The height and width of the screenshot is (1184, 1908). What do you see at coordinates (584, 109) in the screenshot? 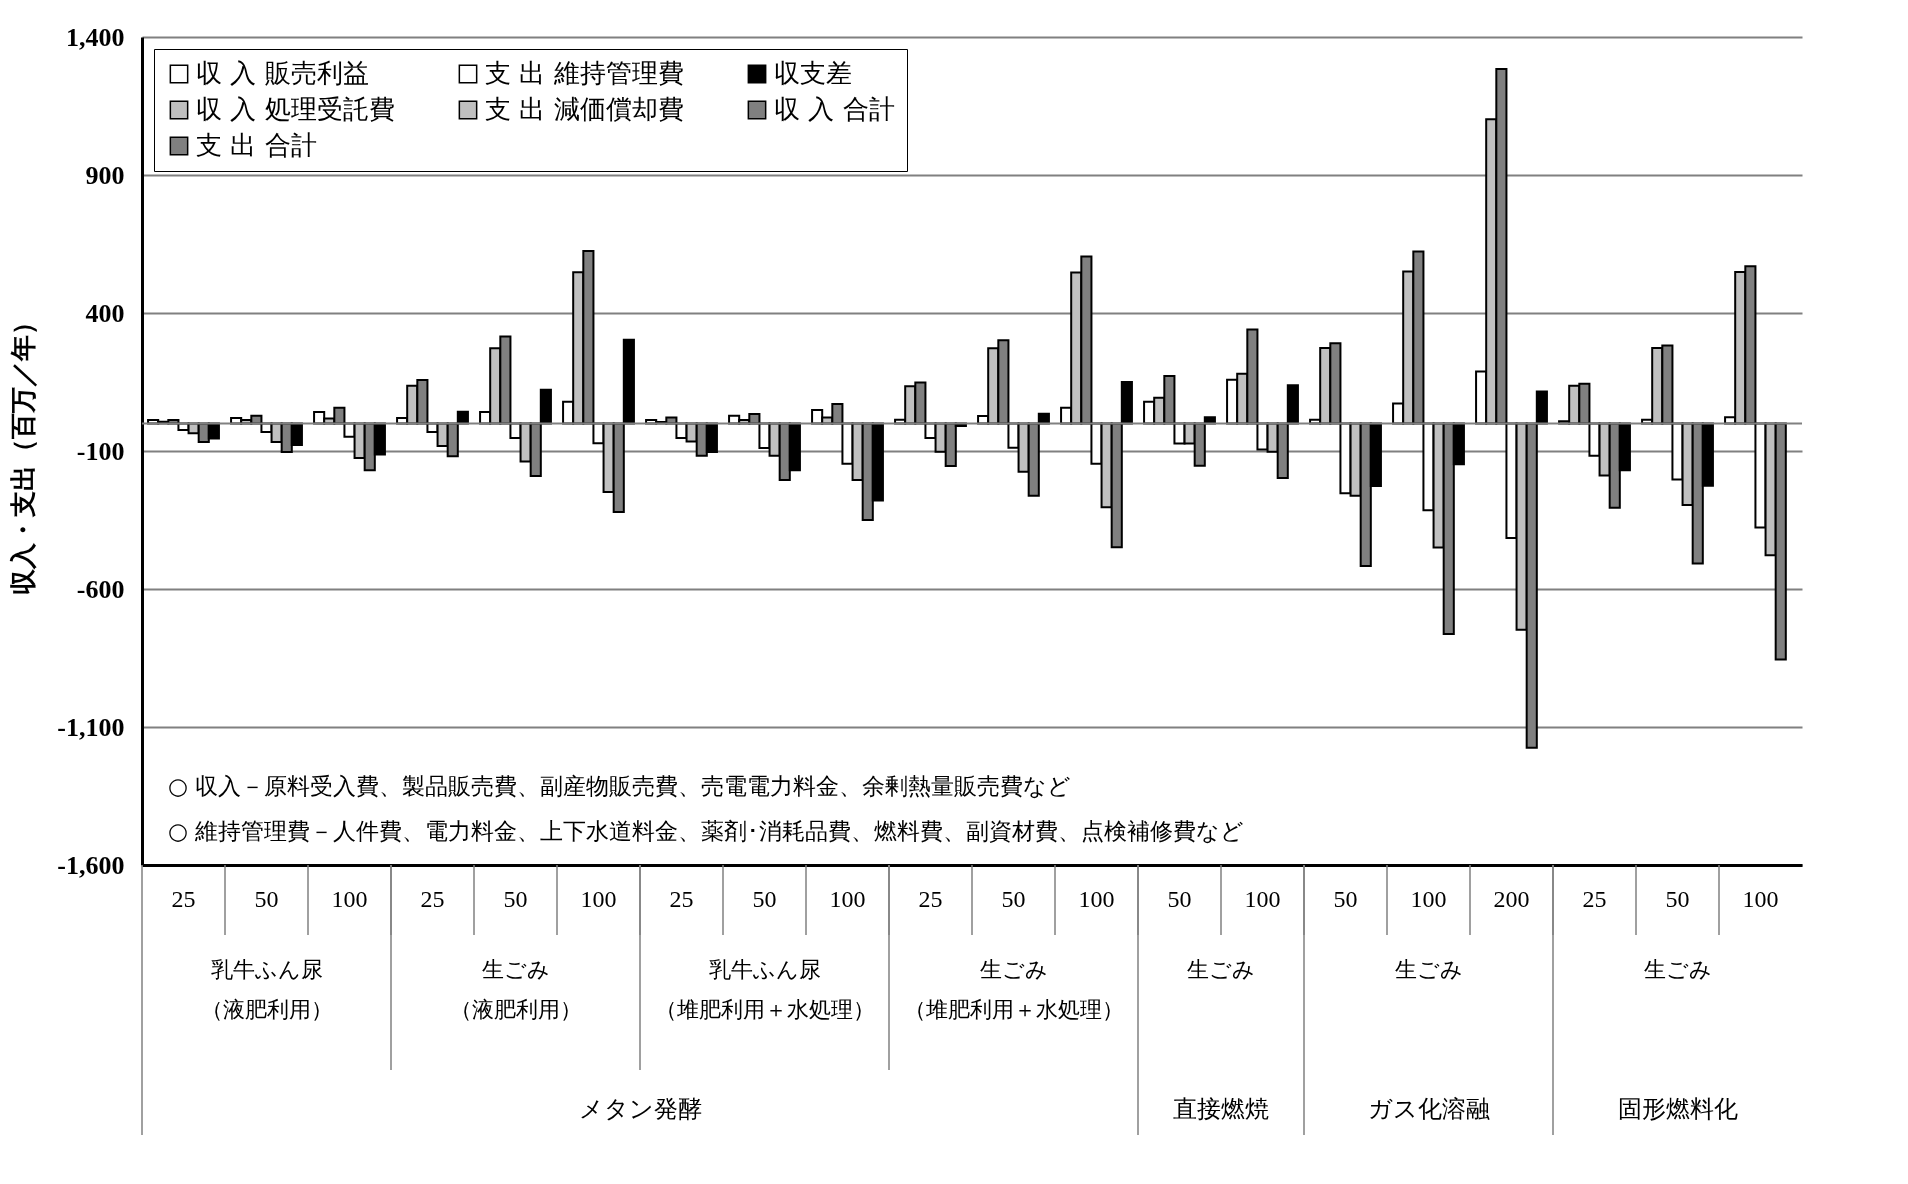
I see `legend-label: 支 出 減価償却費` at bounding box center [584, 109].